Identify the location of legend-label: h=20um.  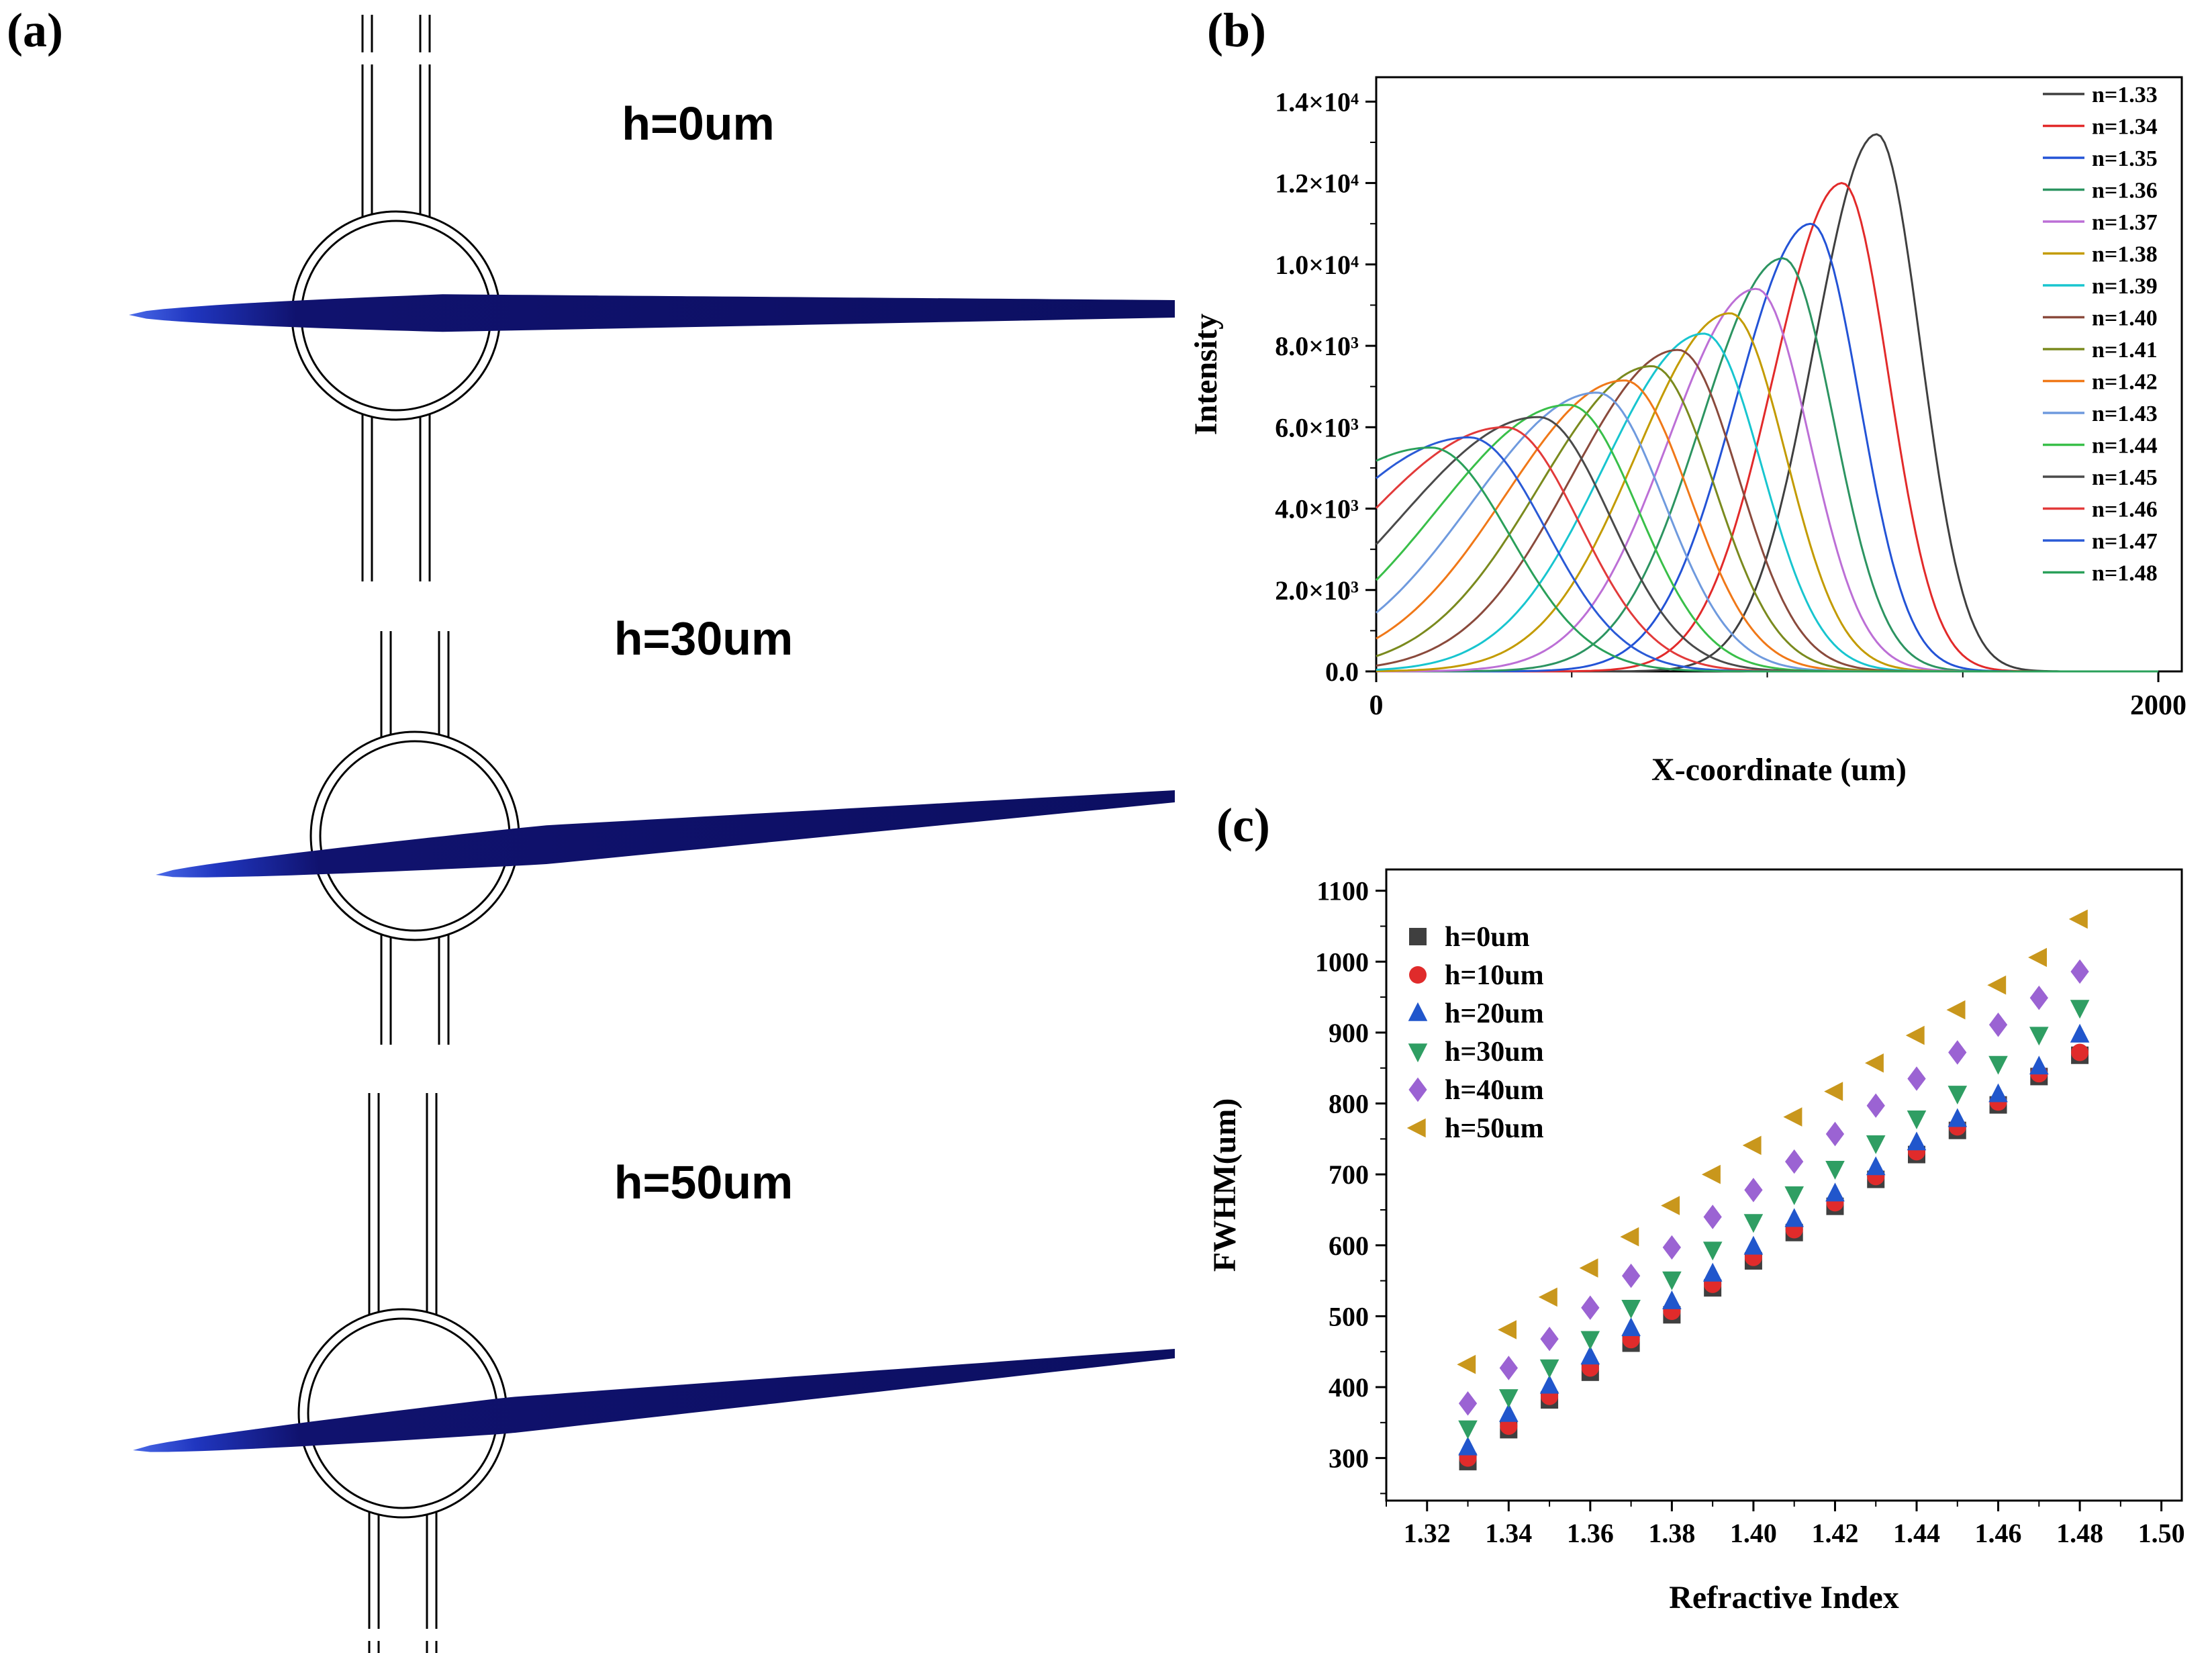
(1494, 1013).